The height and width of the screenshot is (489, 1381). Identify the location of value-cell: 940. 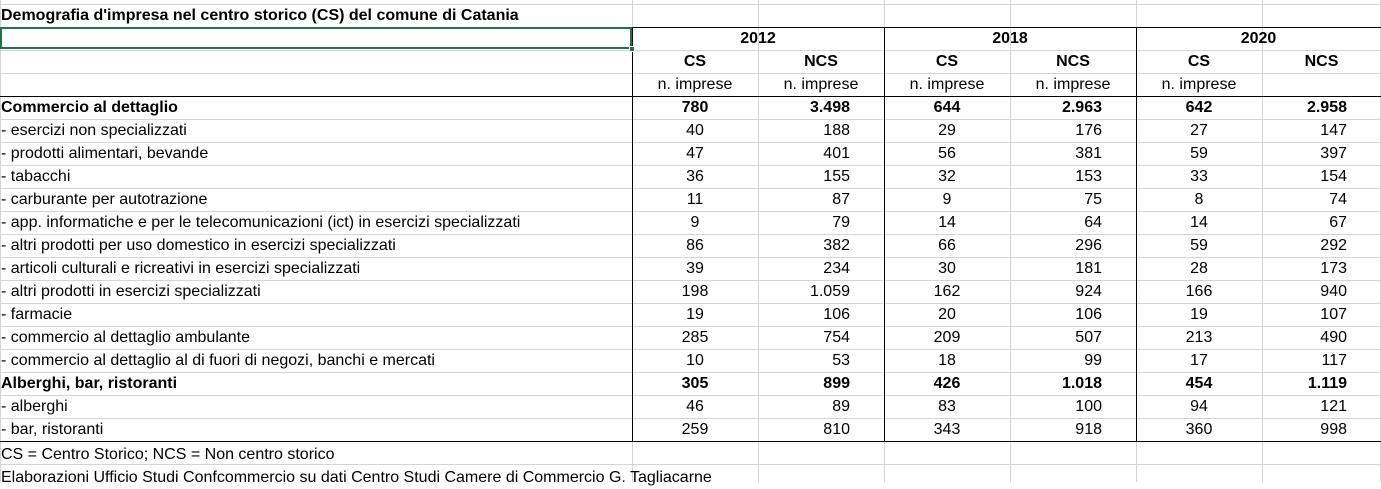
(1333, 291).